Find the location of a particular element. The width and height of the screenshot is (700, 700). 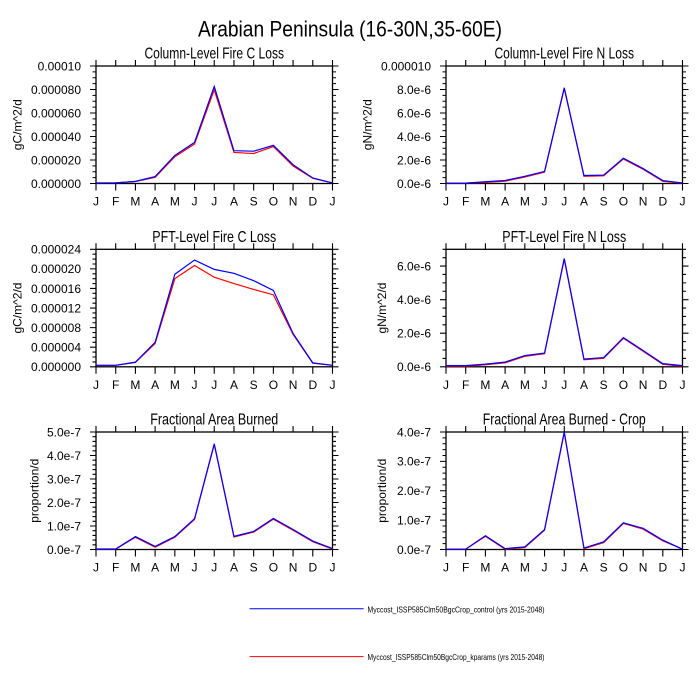

svg-text: Column-Level Fire C Loss is located at coordinates (214, 54).